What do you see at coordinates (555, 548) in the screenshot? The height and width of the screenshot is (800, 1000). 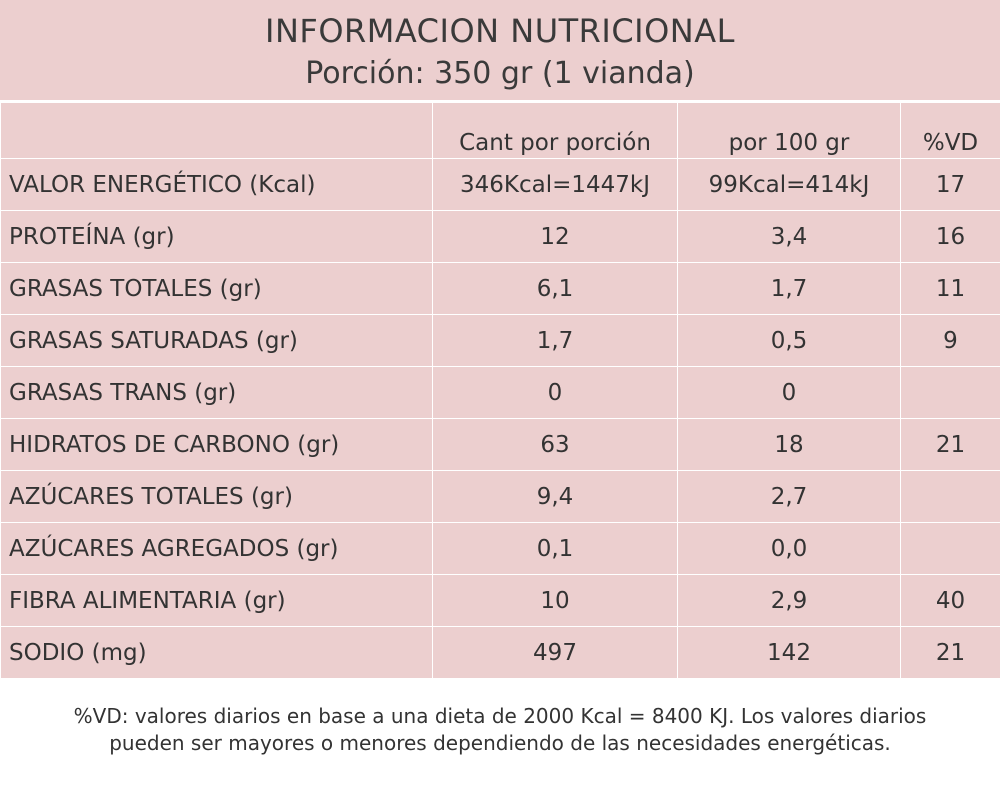 I see `per-portion-value: 0,1` at bounding box center [555, 548].